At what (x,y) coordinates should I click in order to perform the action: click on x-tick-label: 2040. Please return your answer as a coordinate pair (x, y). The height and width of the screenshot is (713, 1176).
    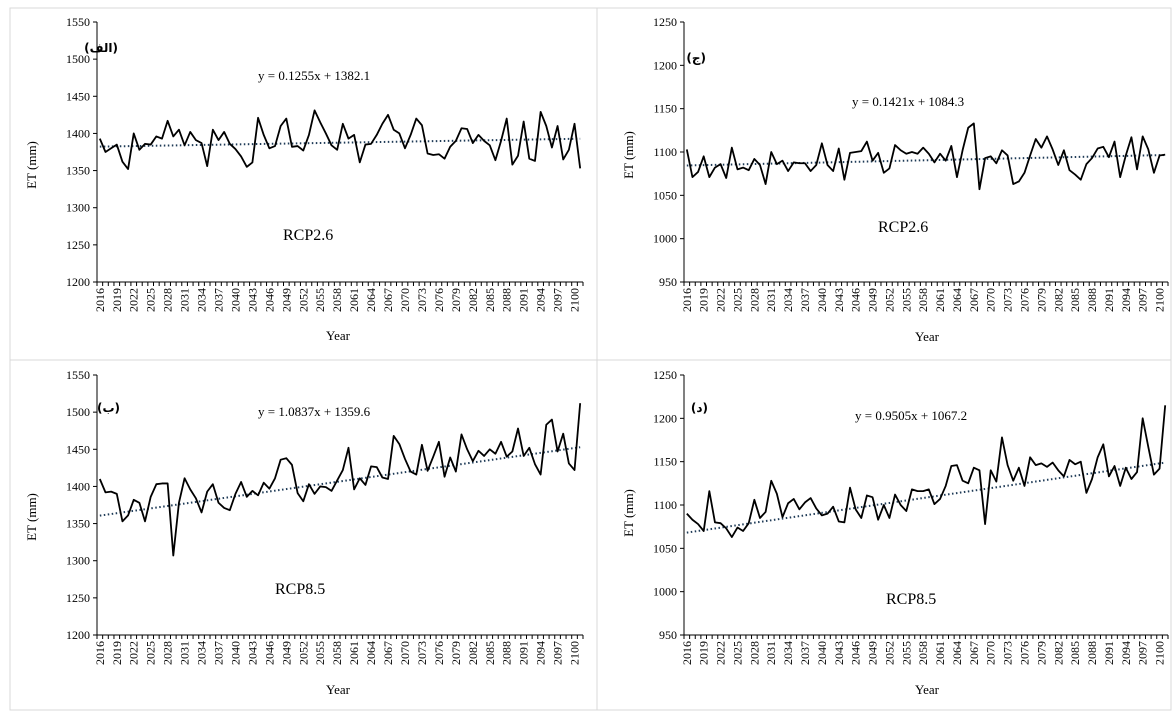
    Looking at the image, I should click on (822, 653).